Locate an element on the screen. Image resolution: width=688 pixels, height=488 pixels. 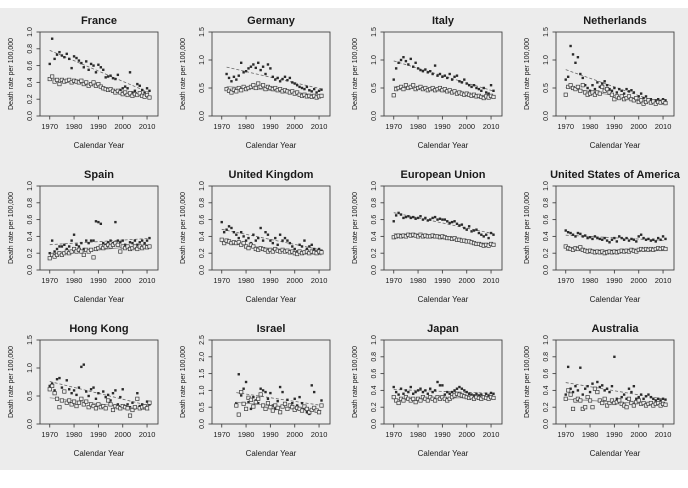
x-axis-title: Calendar Year is located at coordinates (615, 145).